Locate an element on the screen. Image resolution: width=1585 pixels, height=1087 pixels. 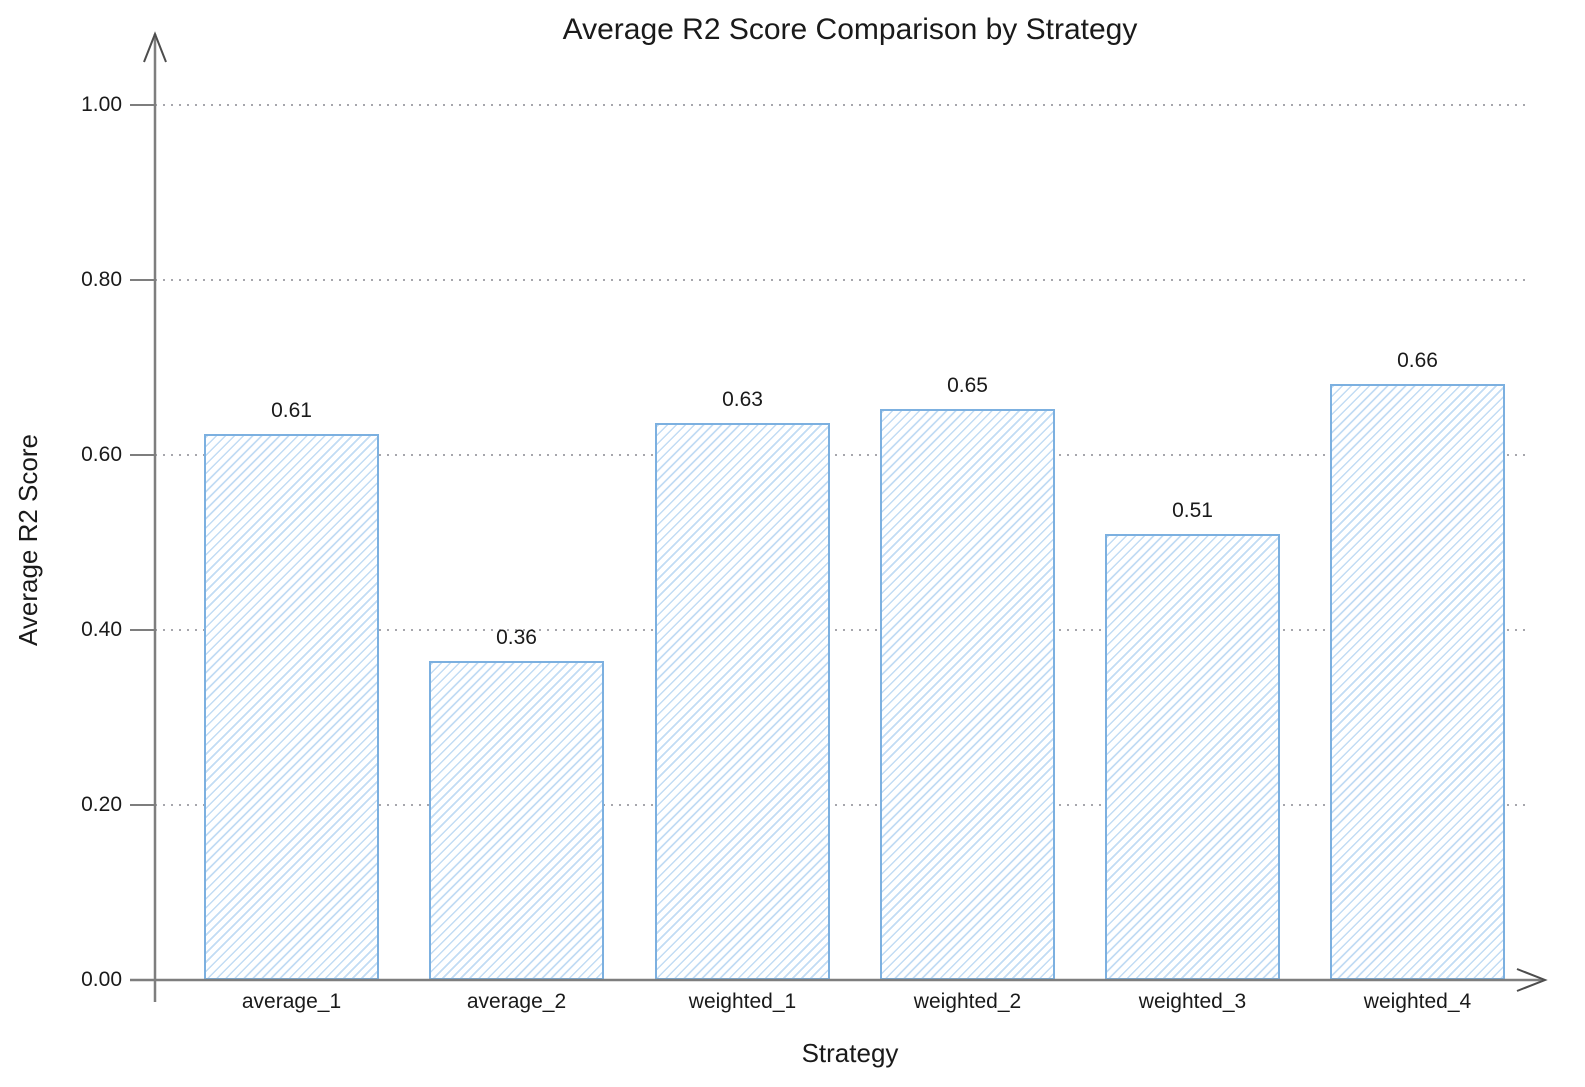
y-tick-0.40 is located at coordinates (142, 630).